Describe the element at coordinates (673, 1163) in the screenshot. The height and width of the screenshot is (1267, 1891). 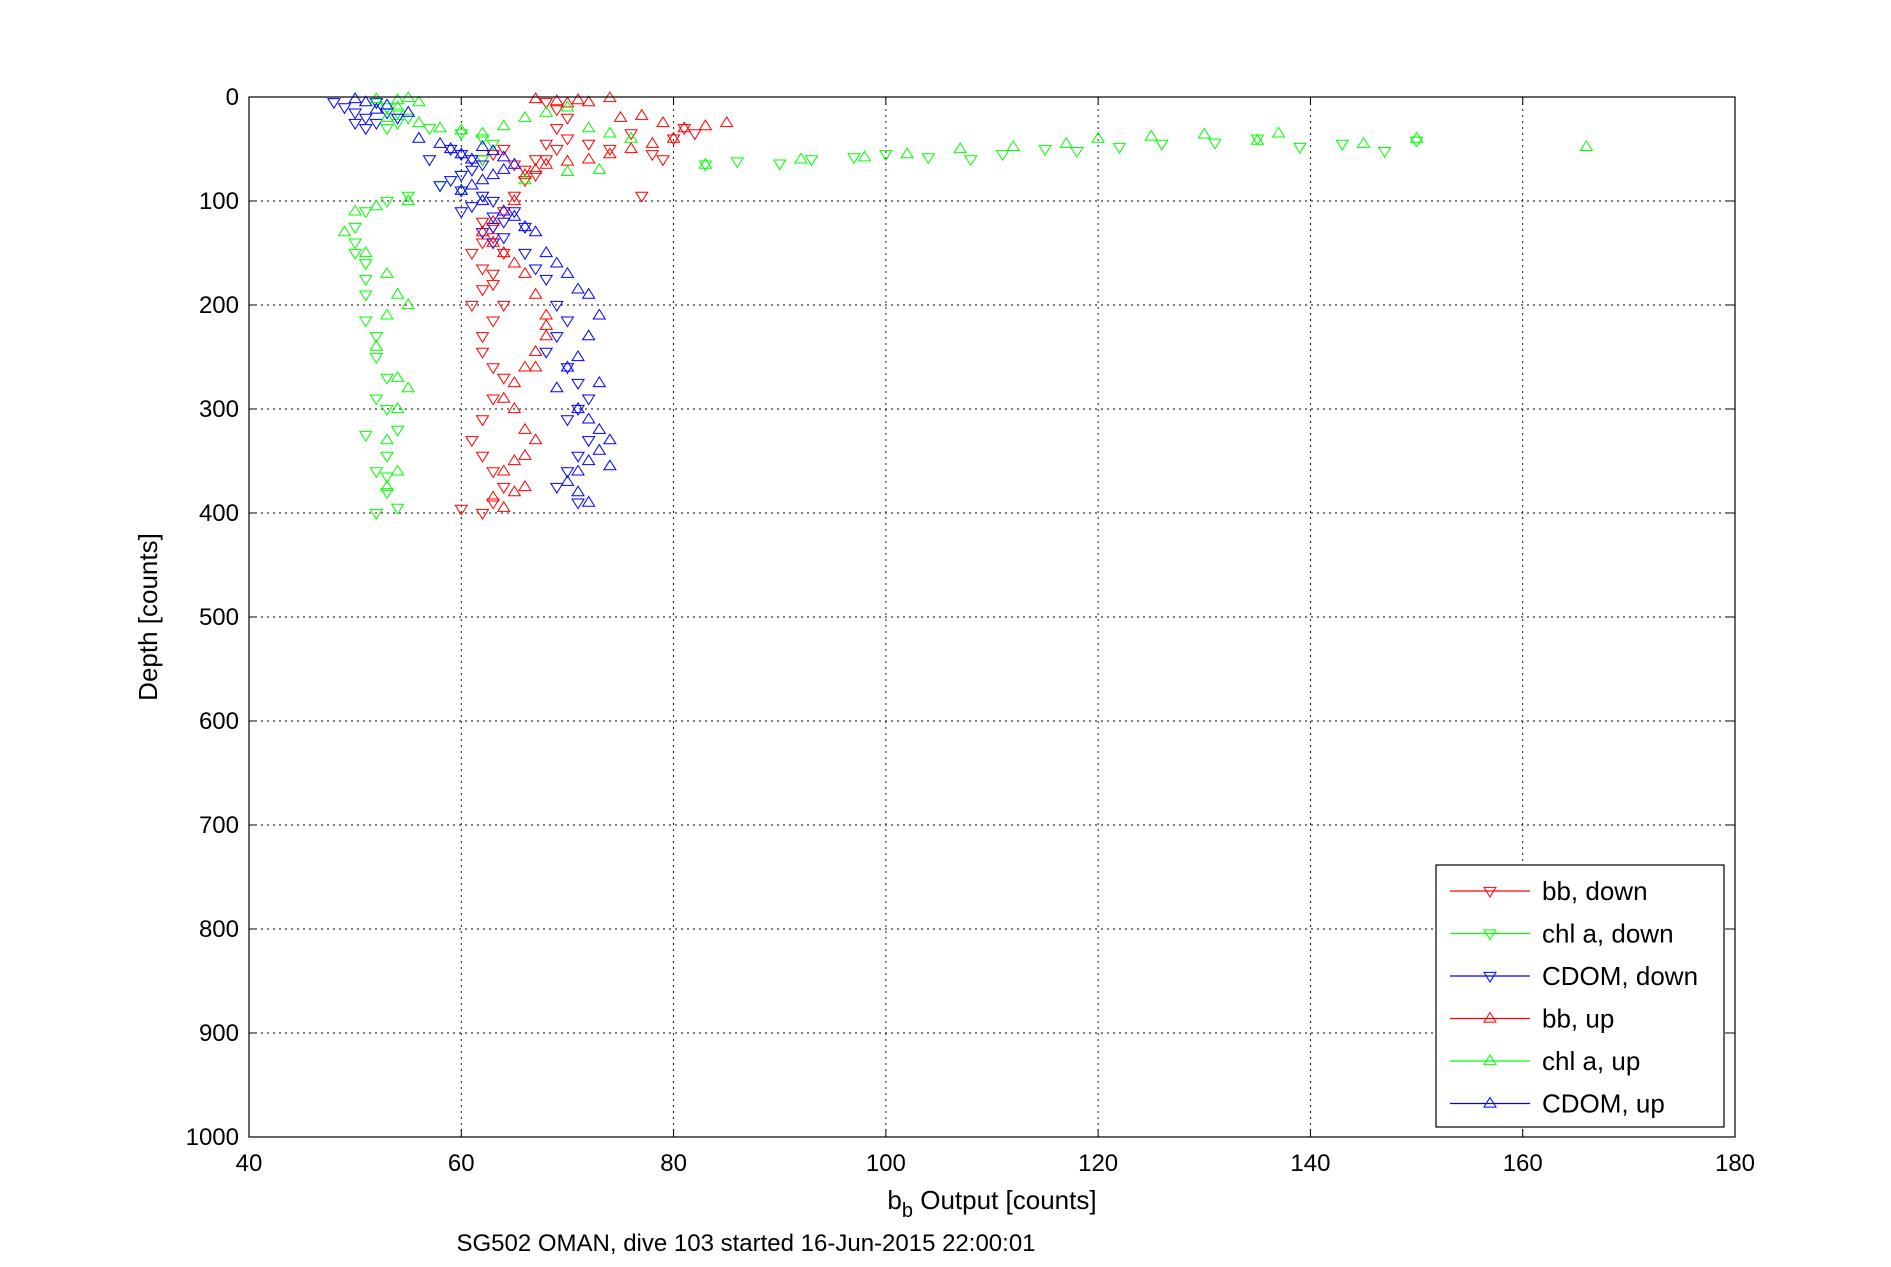
I see `x-tick-label: 80` at that location.